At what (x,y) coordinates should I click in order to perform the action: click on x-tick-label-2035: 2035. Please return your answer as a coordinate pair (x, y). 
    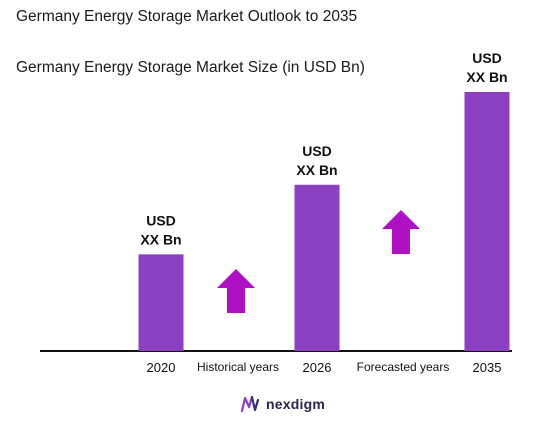
    Looking at the image, I should click on (487, 367).